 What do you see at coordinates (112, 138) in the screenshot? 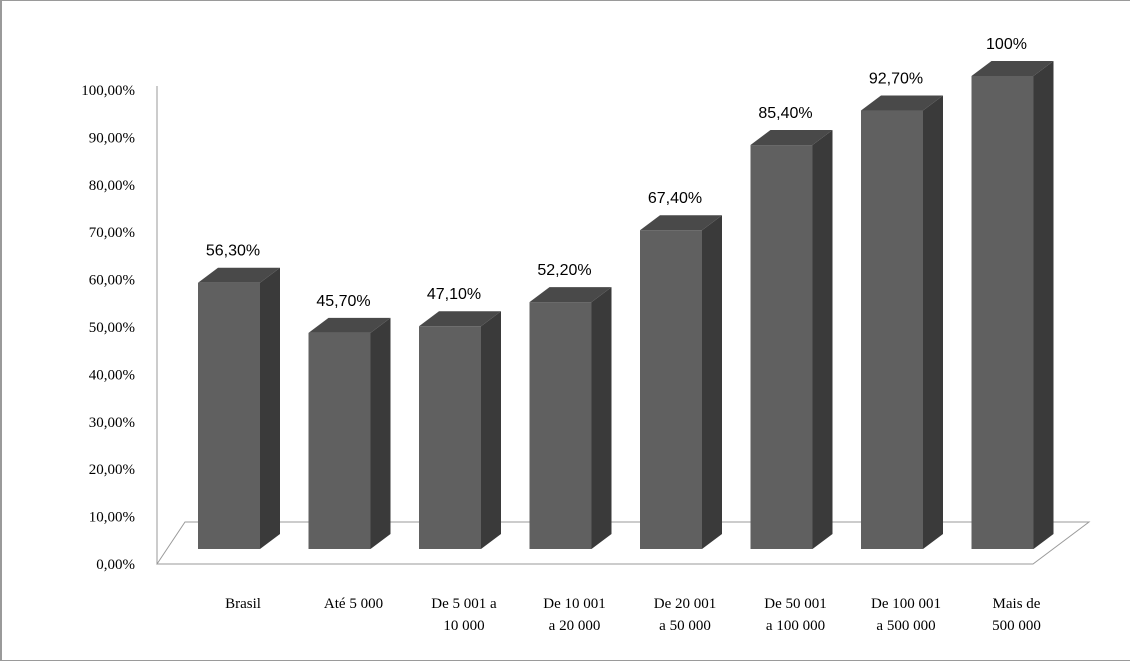
I see `y-tick-label: 90,00%` at bounding box center [112, 138].